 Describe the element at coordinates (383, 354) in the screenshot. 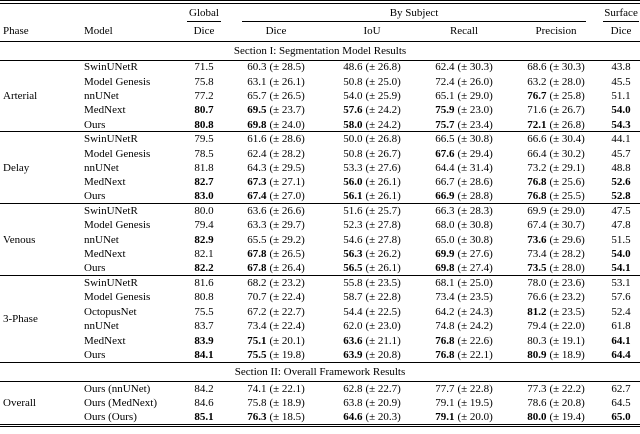

I see `subject-iou-cell-sd: (± 20.8)` at that location.